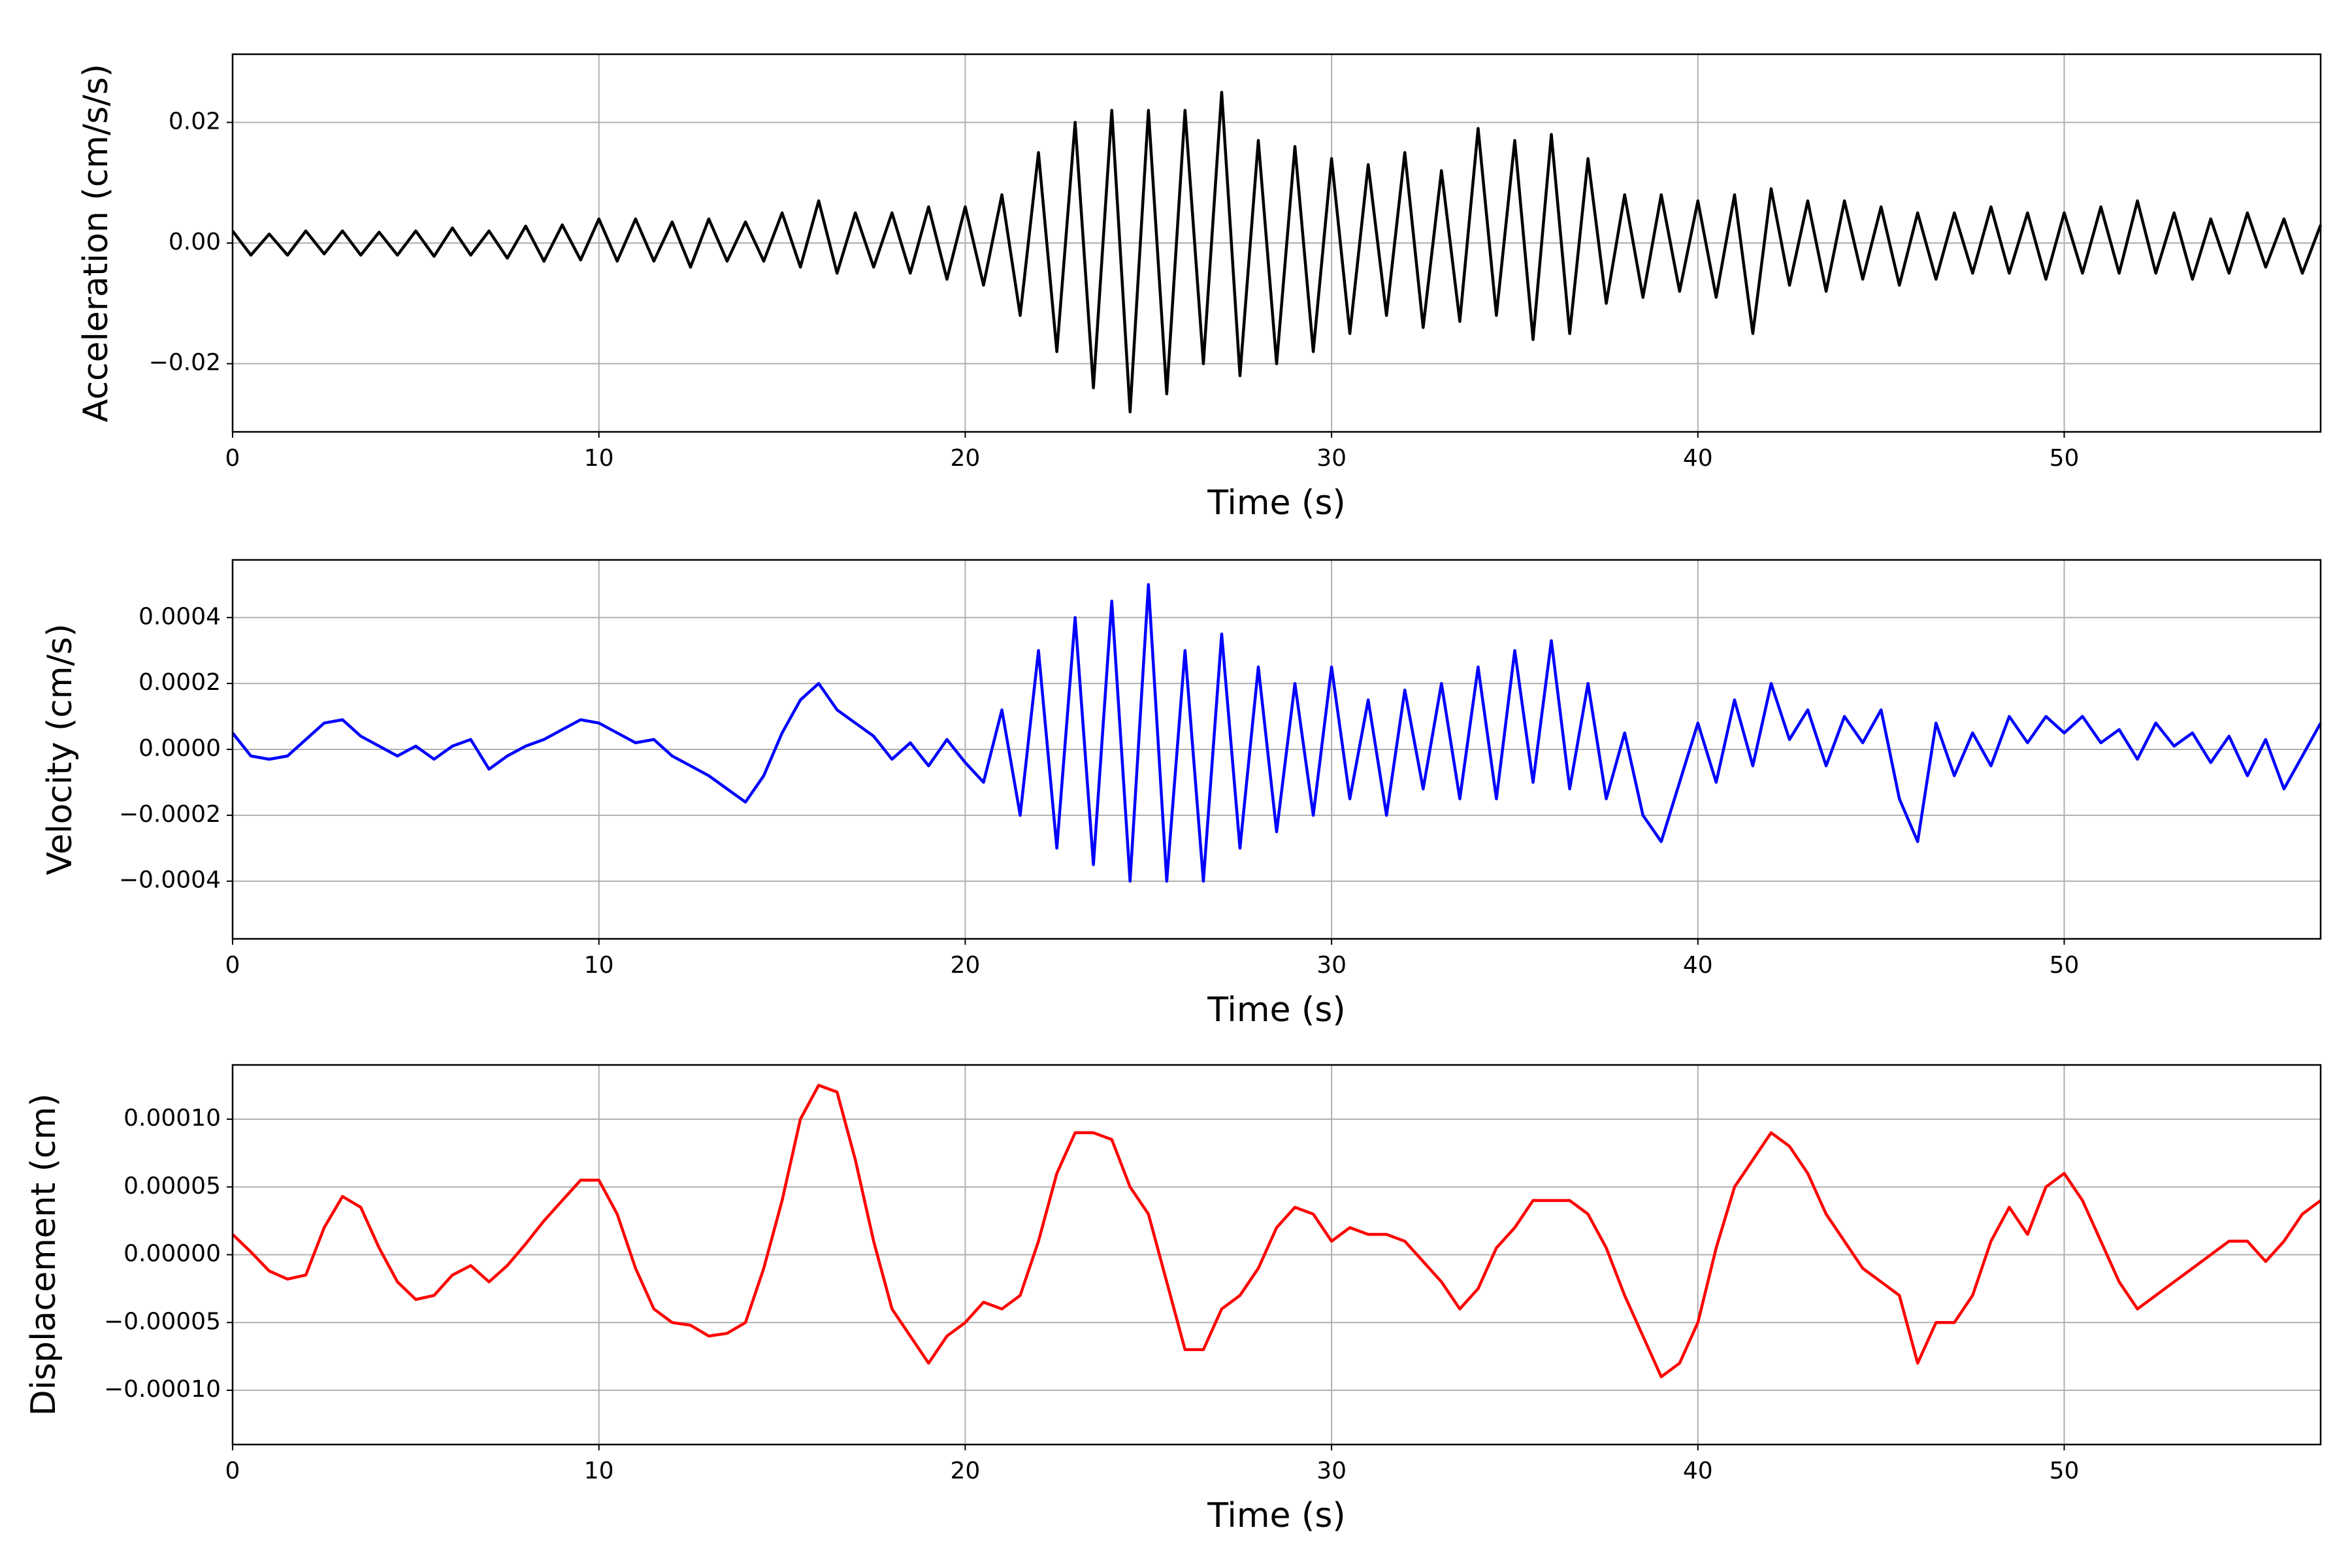 The image size is (2352, 1568). I want to click on y-tick-label: −0.00010, so click(162, 1389).